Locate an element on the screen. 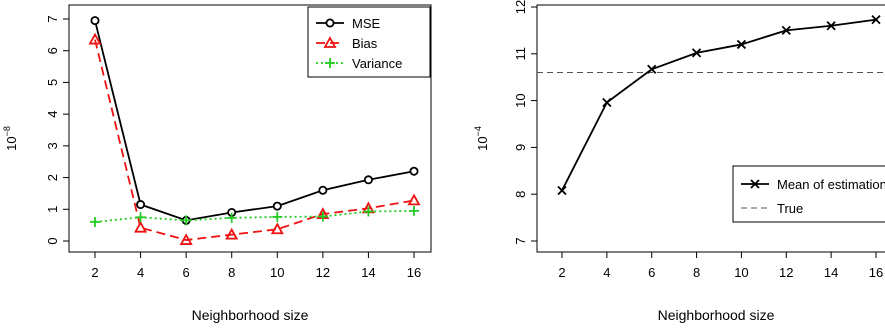 The height and width of the screenshot is (329, 885). legend-label: Mean of estimation is located at coordinates (831, 184).